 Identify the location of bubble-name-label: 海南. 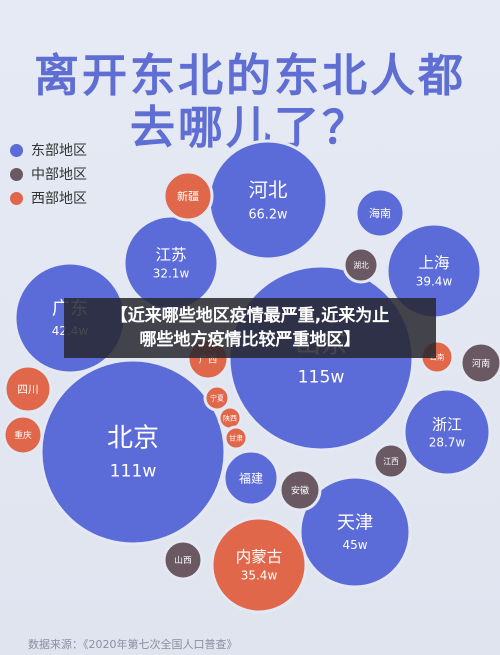
(380, 213).